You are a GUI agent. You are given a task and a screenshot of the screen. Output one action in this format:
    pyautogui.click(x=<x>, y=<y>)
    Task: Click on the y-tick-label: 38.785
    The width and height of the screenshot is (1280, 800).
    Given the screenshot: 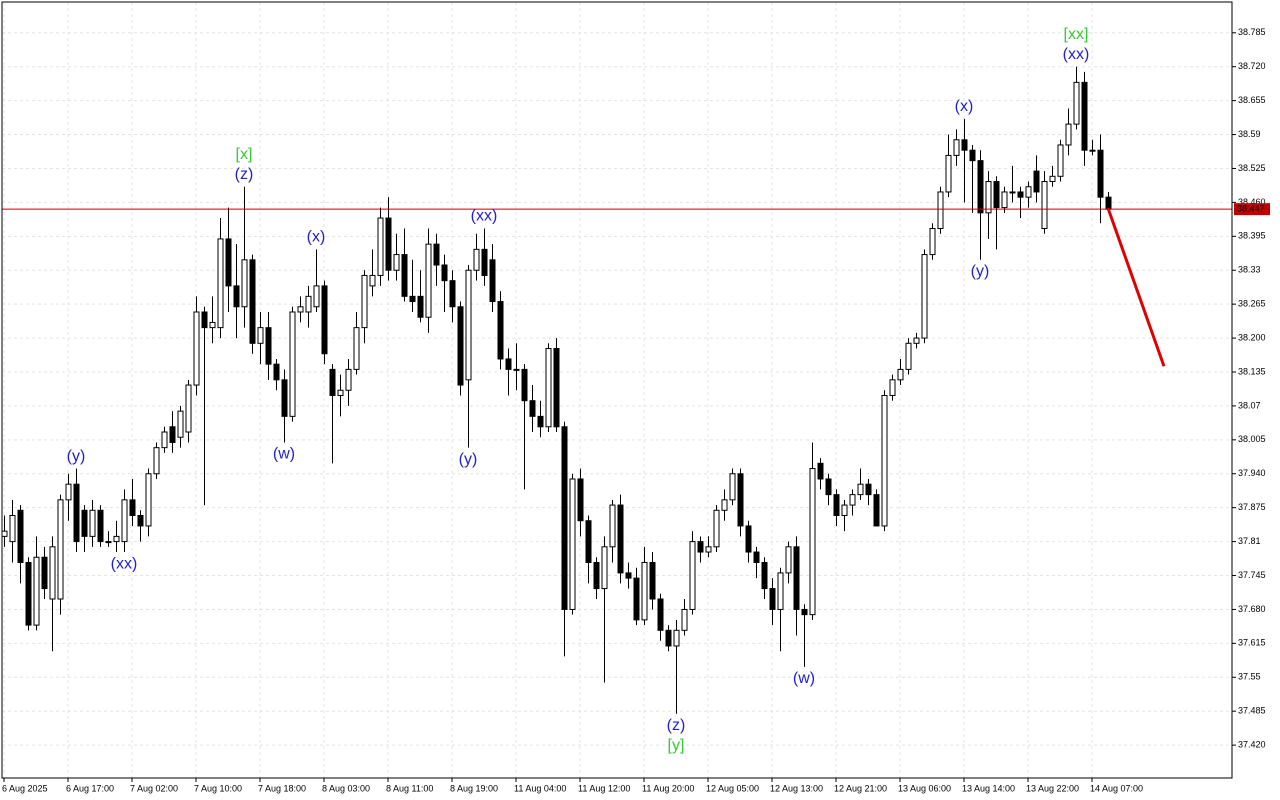 What is the action you would take?
    pyautogui.click(x=1252, y=32)
    